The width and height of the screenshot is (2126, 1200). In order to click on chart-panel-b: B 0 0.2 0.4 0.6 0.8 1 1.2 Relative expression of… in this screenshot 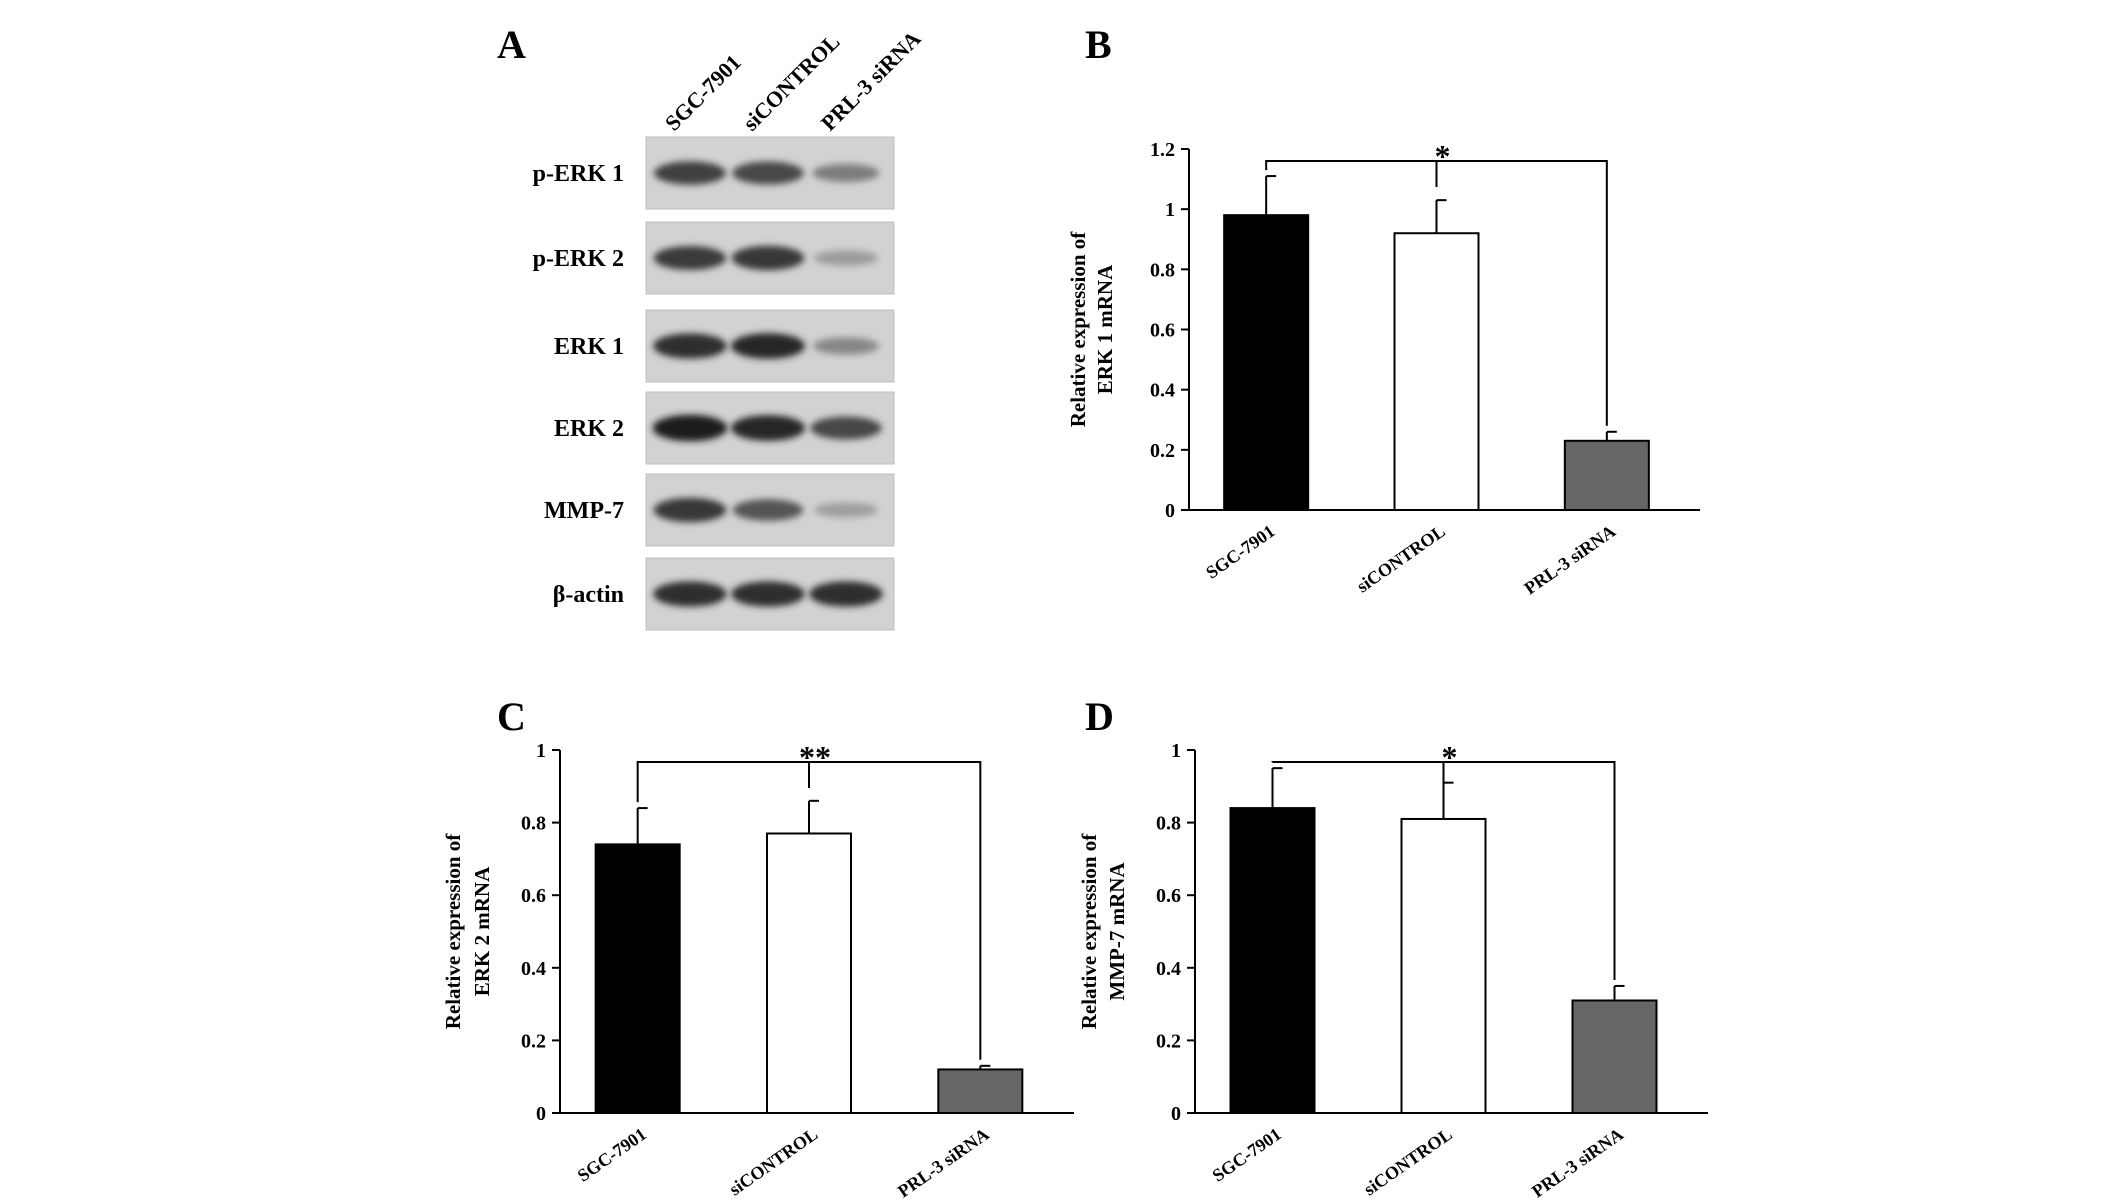, I will do `click(1383, 310)`.